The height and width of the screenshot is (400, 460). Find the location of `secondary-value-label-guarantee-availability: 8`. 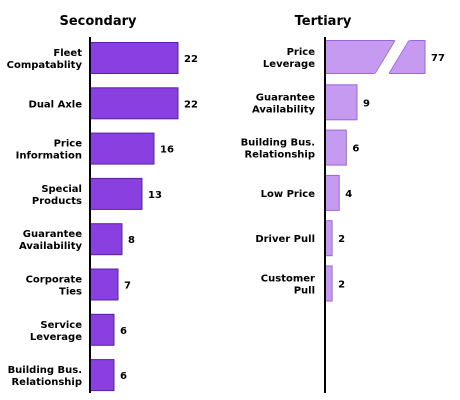

secondary-value-label-guarantee-availability: 8 is located at coordinates (131, 240).